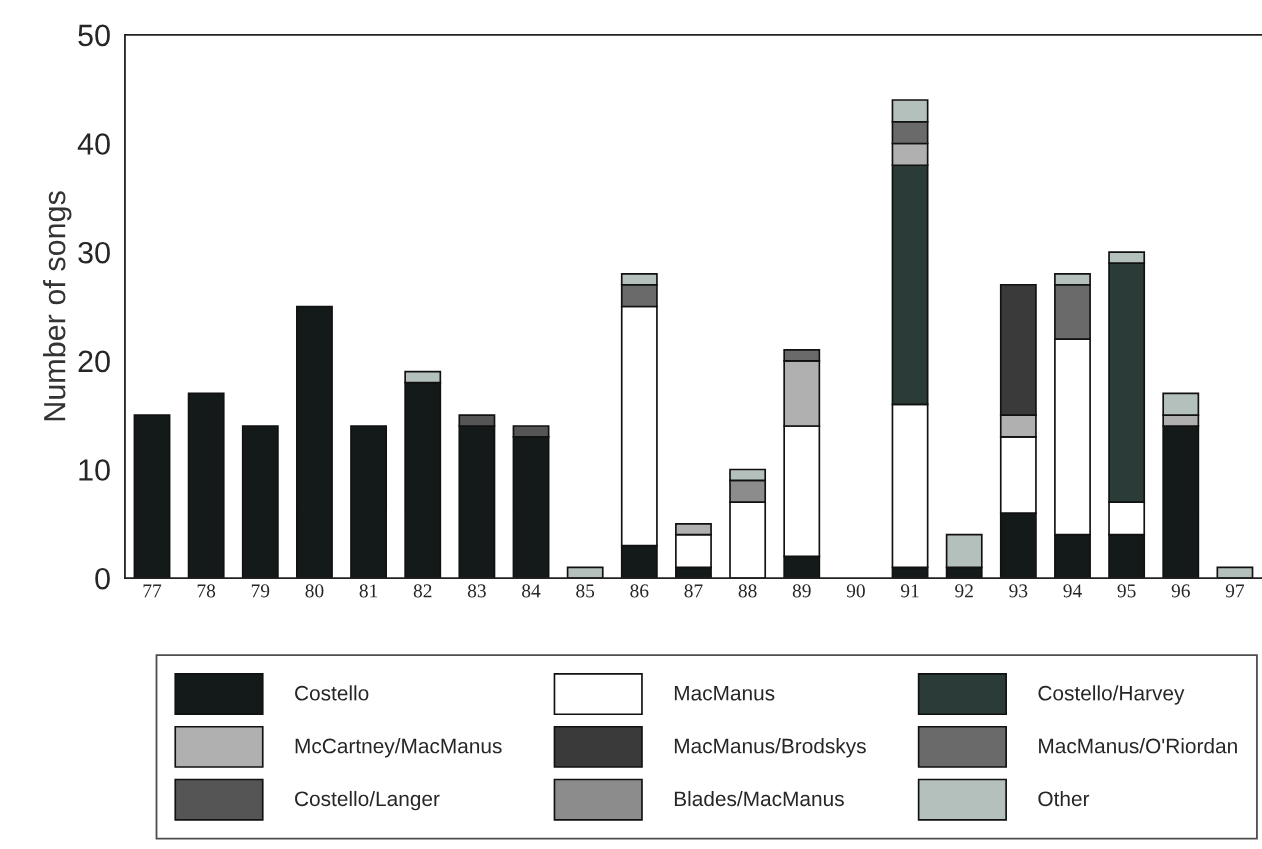 The width and height of the screenshot is (1262, 849). Describe the element at coordinates (964, 591) in the screenshot. I see `x-tick-label: 92` at that location.